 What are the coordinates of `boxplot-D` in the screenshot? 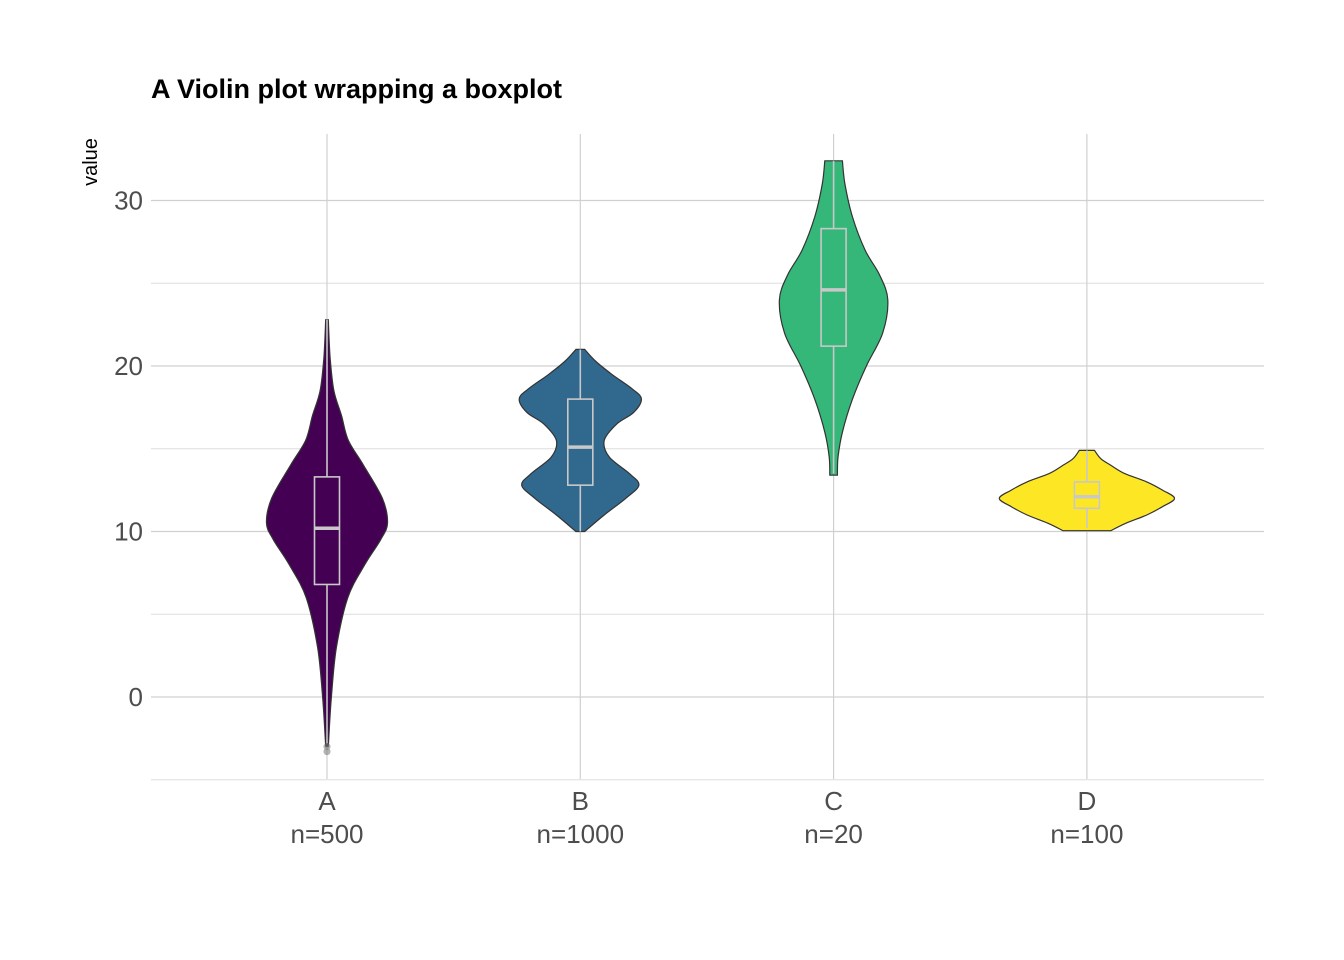 It's located at (1087, 489).